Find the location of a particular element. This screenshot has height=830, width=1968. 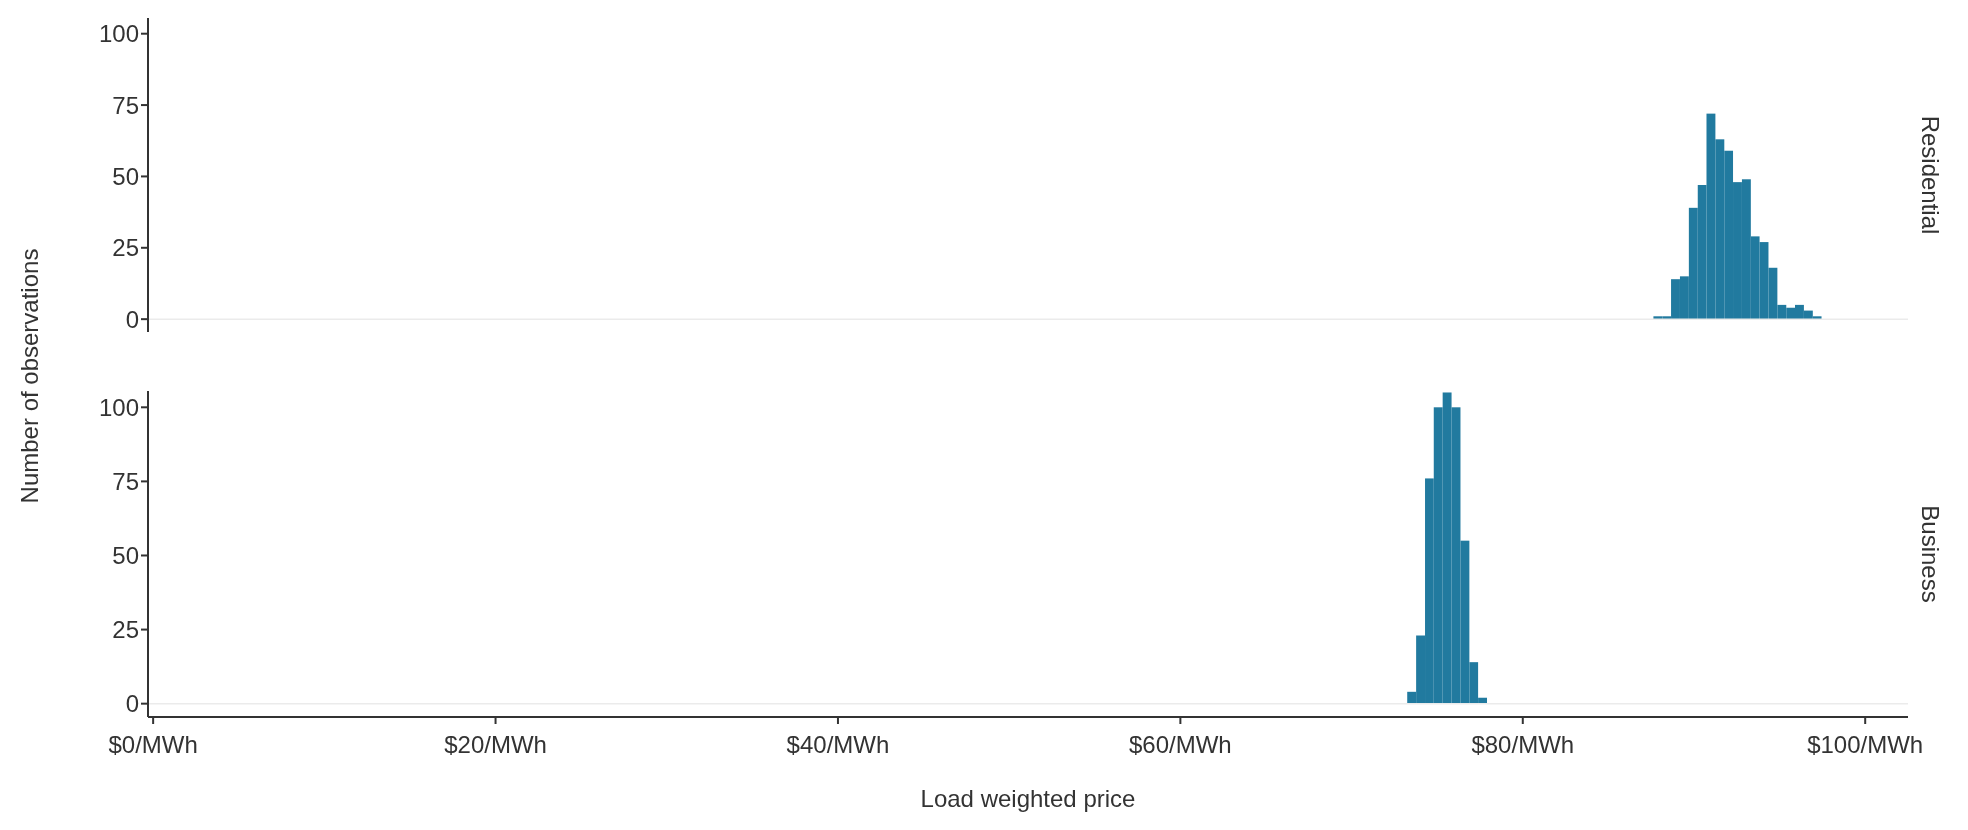

x-tick-label: $60/MWh is located at coordinates (1180, 745).